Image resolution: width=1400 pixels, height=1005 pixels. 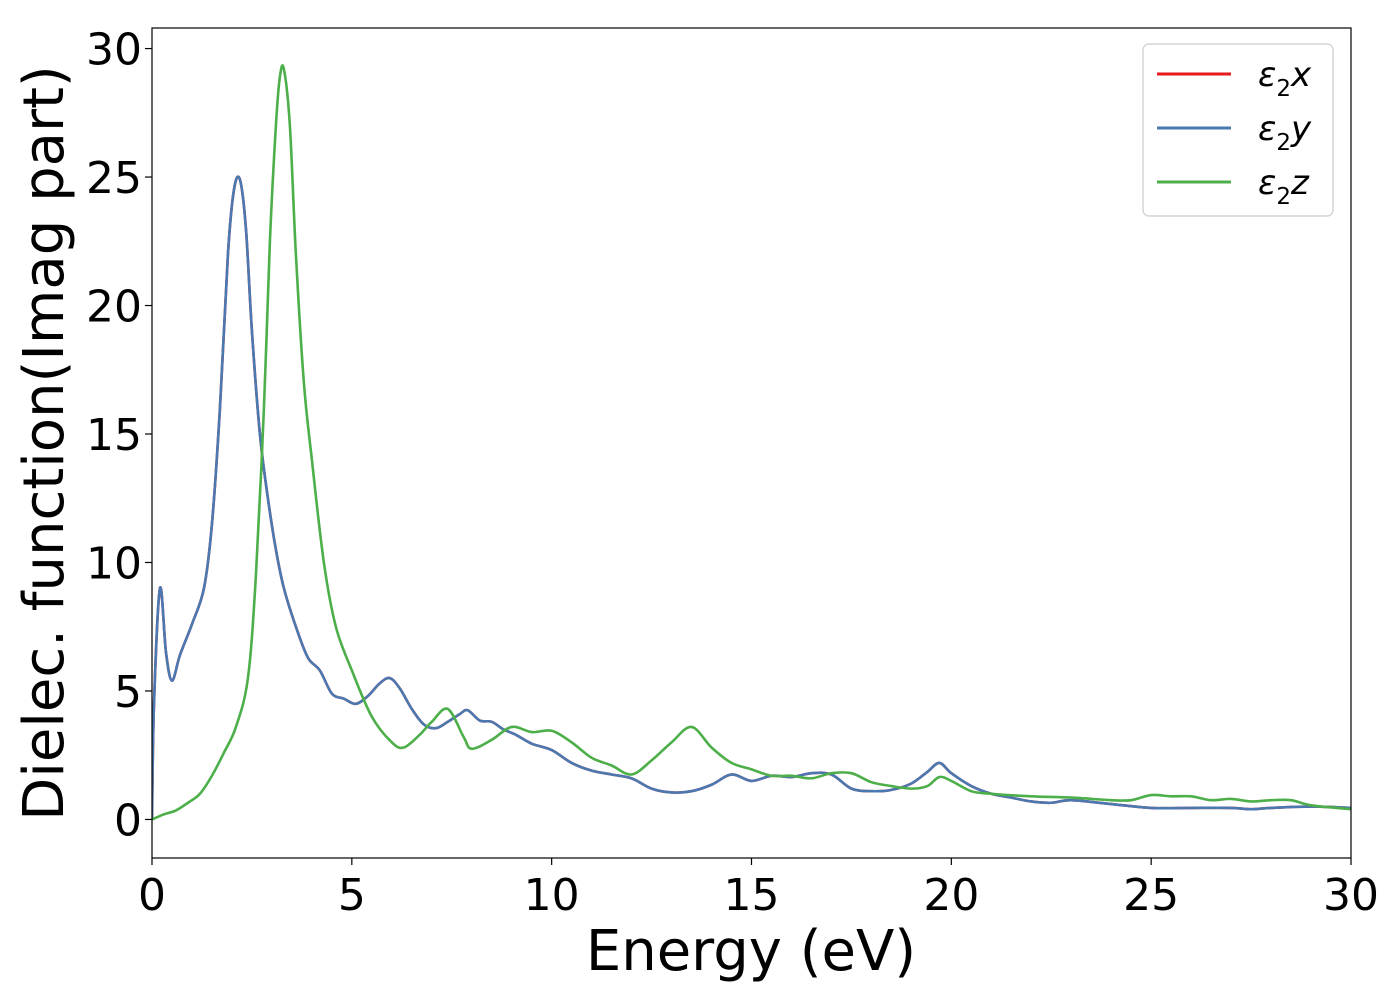 I want to click on y-tick-label: 15, so click(x=114, y=435).